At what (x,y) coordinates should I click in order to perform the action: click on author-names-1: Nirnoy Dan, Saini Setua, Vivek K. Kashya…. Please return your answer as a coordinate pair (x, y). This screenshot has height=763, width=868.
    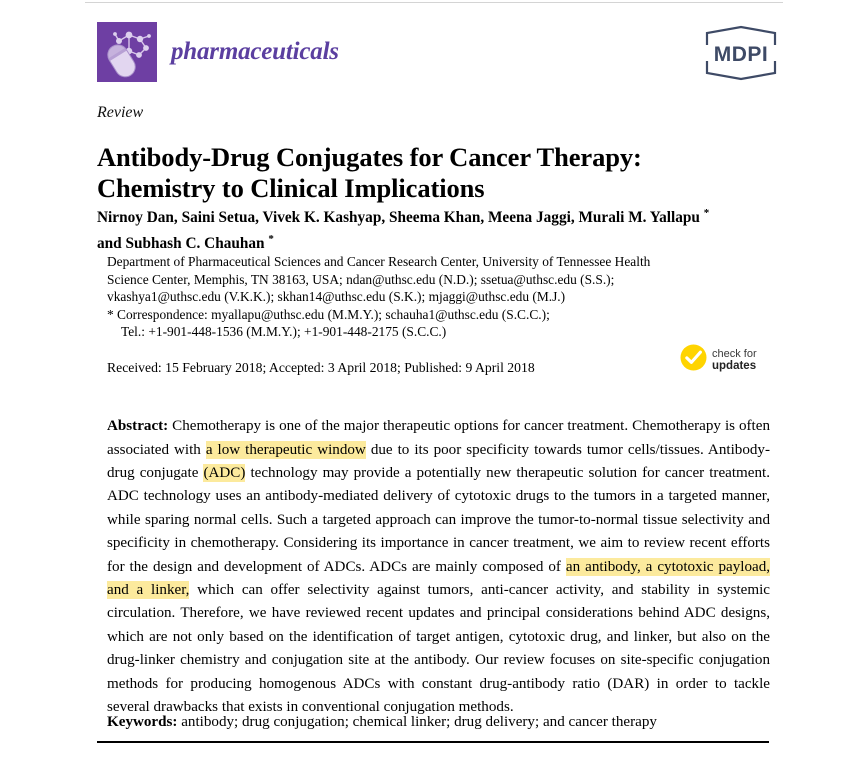
    Looking at the image, I should click on (400, 218).